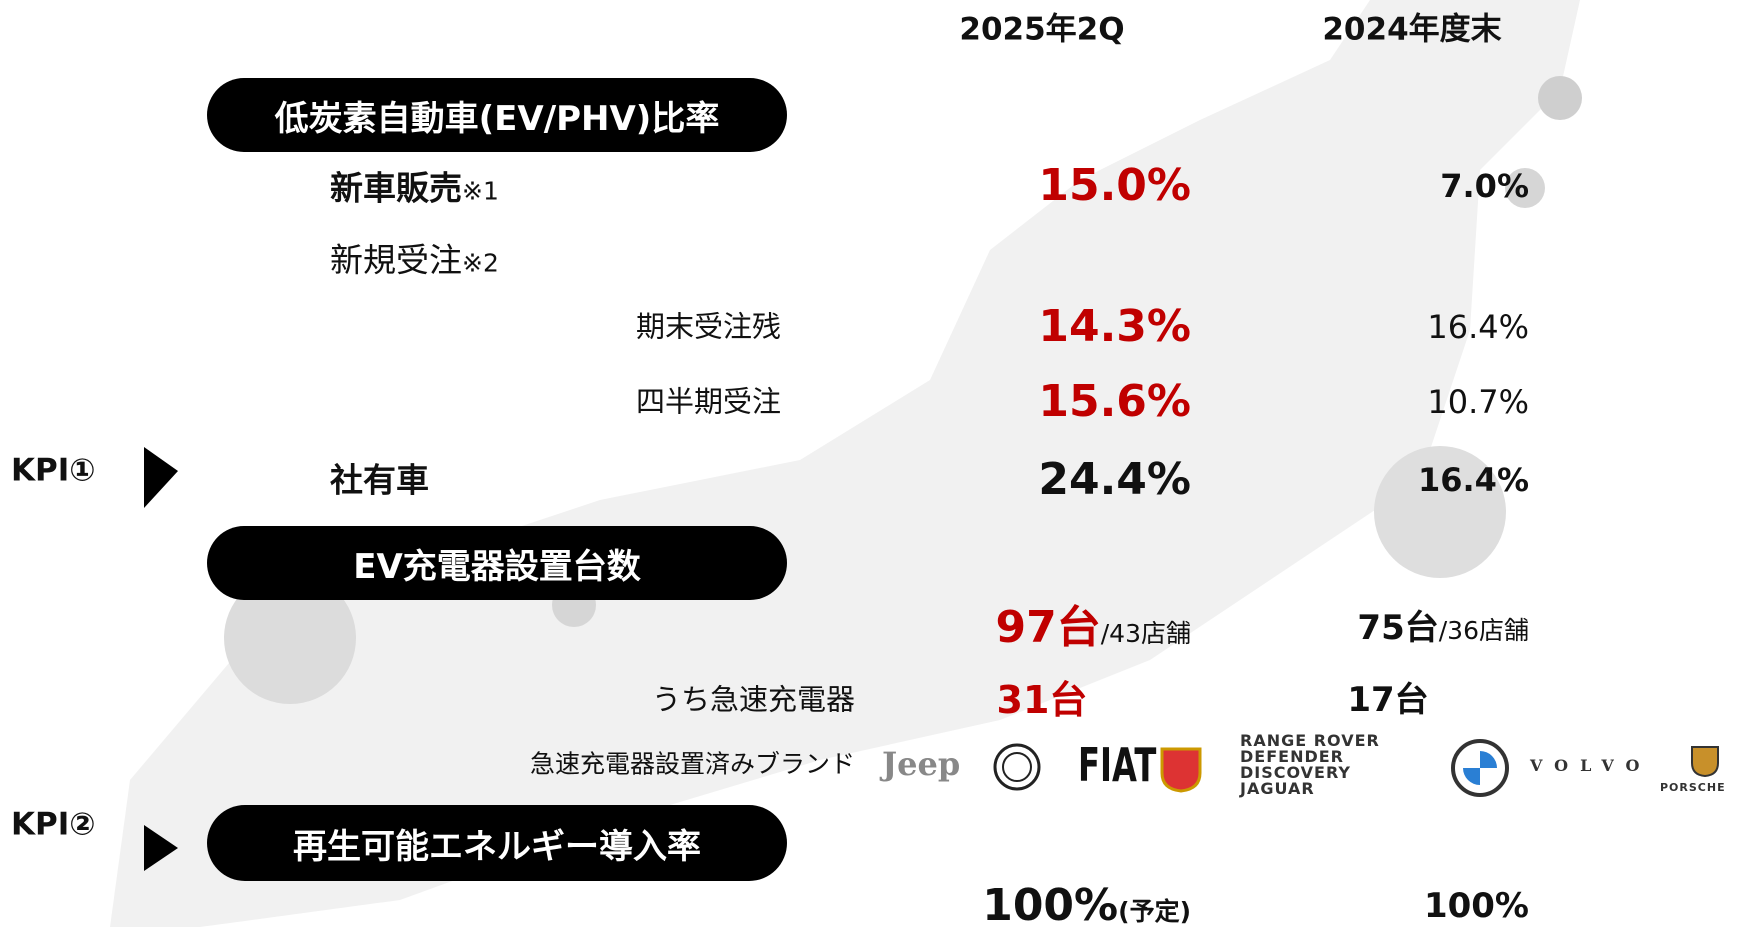  I want to click on column-header: 2025年2Q, so click(1042, 29).